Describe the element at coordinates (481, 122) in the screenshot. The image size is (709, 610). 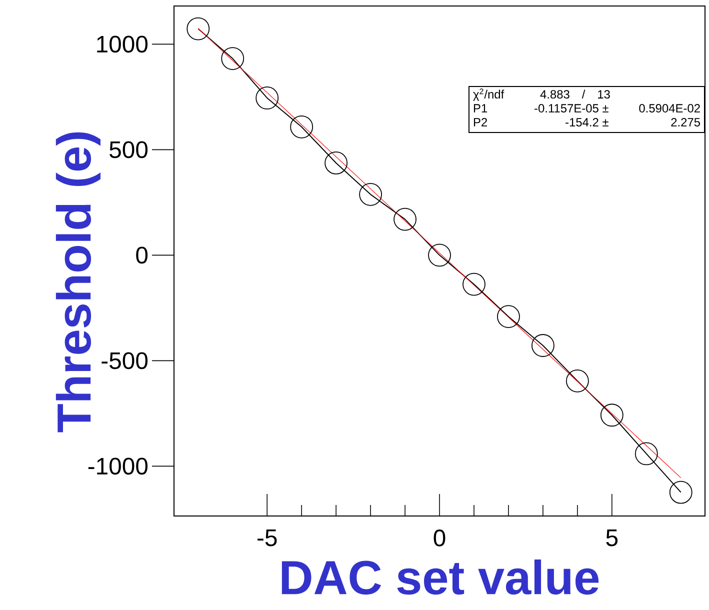
I see `annotation: P2` at that location.